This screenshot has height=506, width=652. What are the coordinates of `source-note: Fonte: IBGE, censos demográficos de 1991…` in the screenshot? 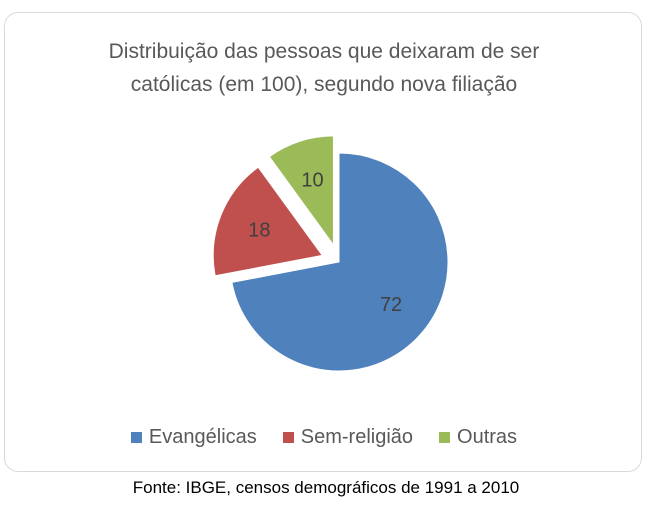 It's located at (326, 487).